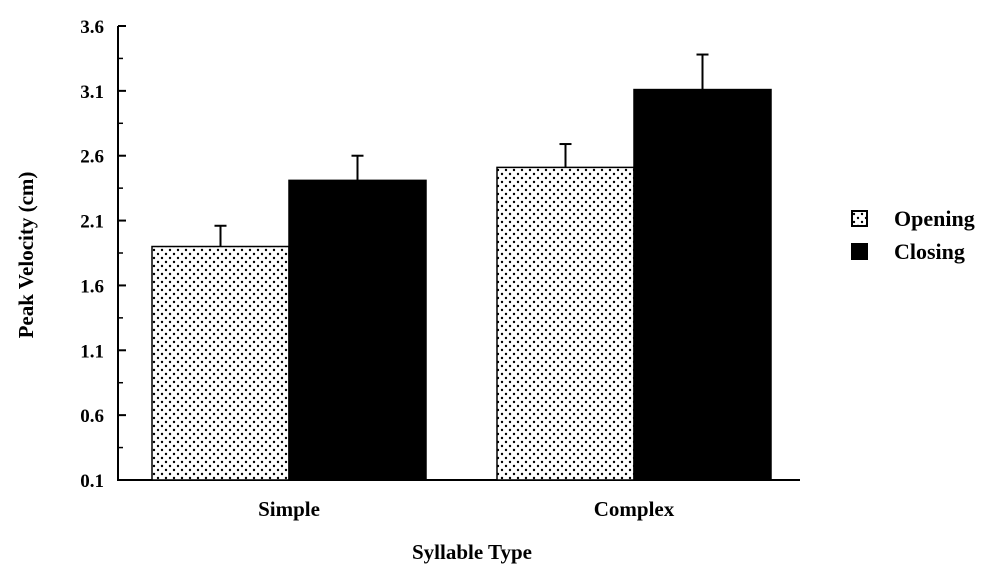  What do you see at coordinates (92, 481) in the screenshot?
I see `y-tick-label: 0.1` at bounding box center [92, 481].